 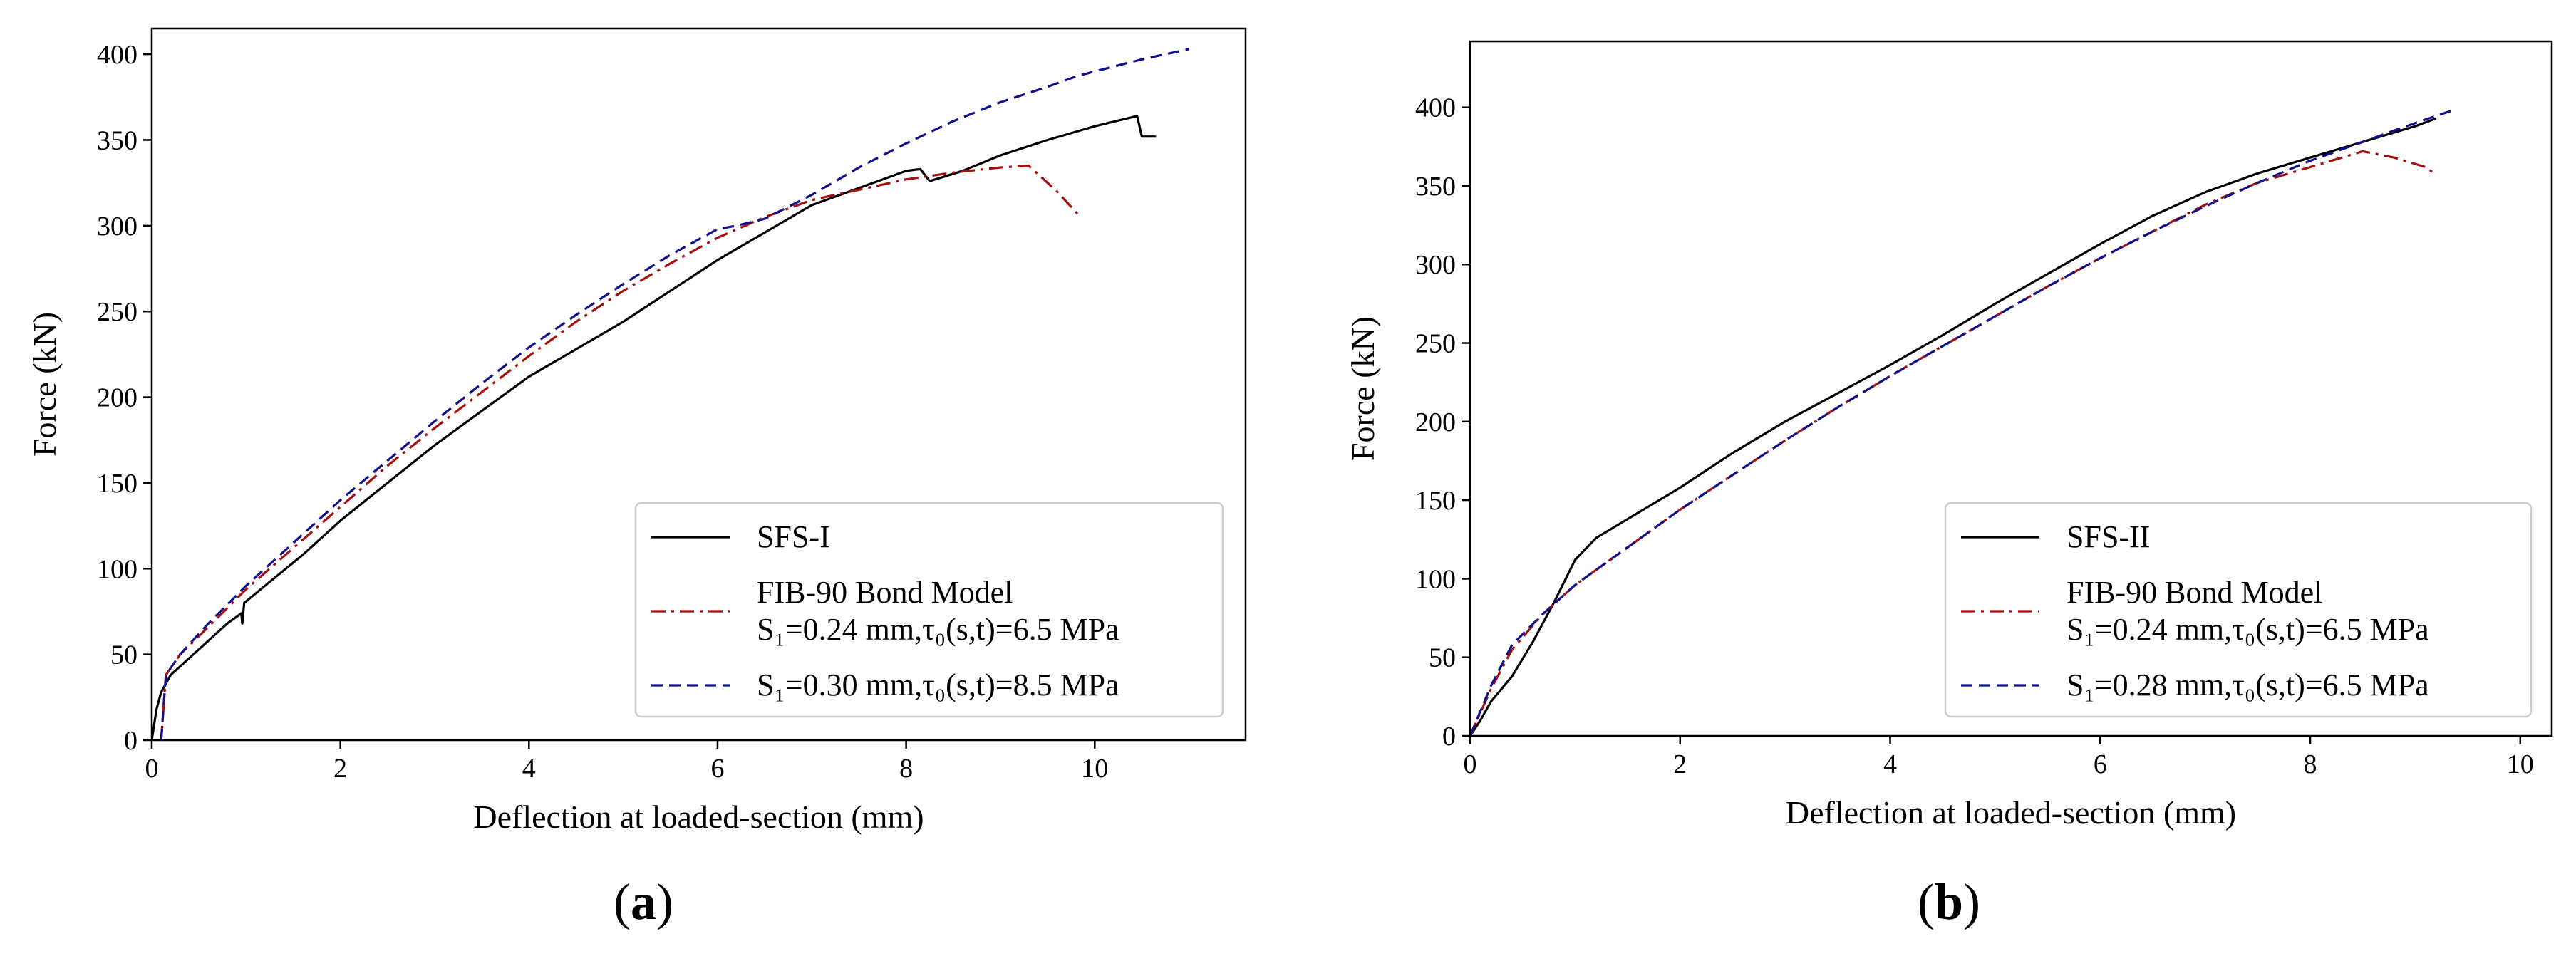 What do you see at coordinates (2109, 536) in the screenshot?
I see `legend-entry-1: SFS-II` at bounding box center [2109, 536].